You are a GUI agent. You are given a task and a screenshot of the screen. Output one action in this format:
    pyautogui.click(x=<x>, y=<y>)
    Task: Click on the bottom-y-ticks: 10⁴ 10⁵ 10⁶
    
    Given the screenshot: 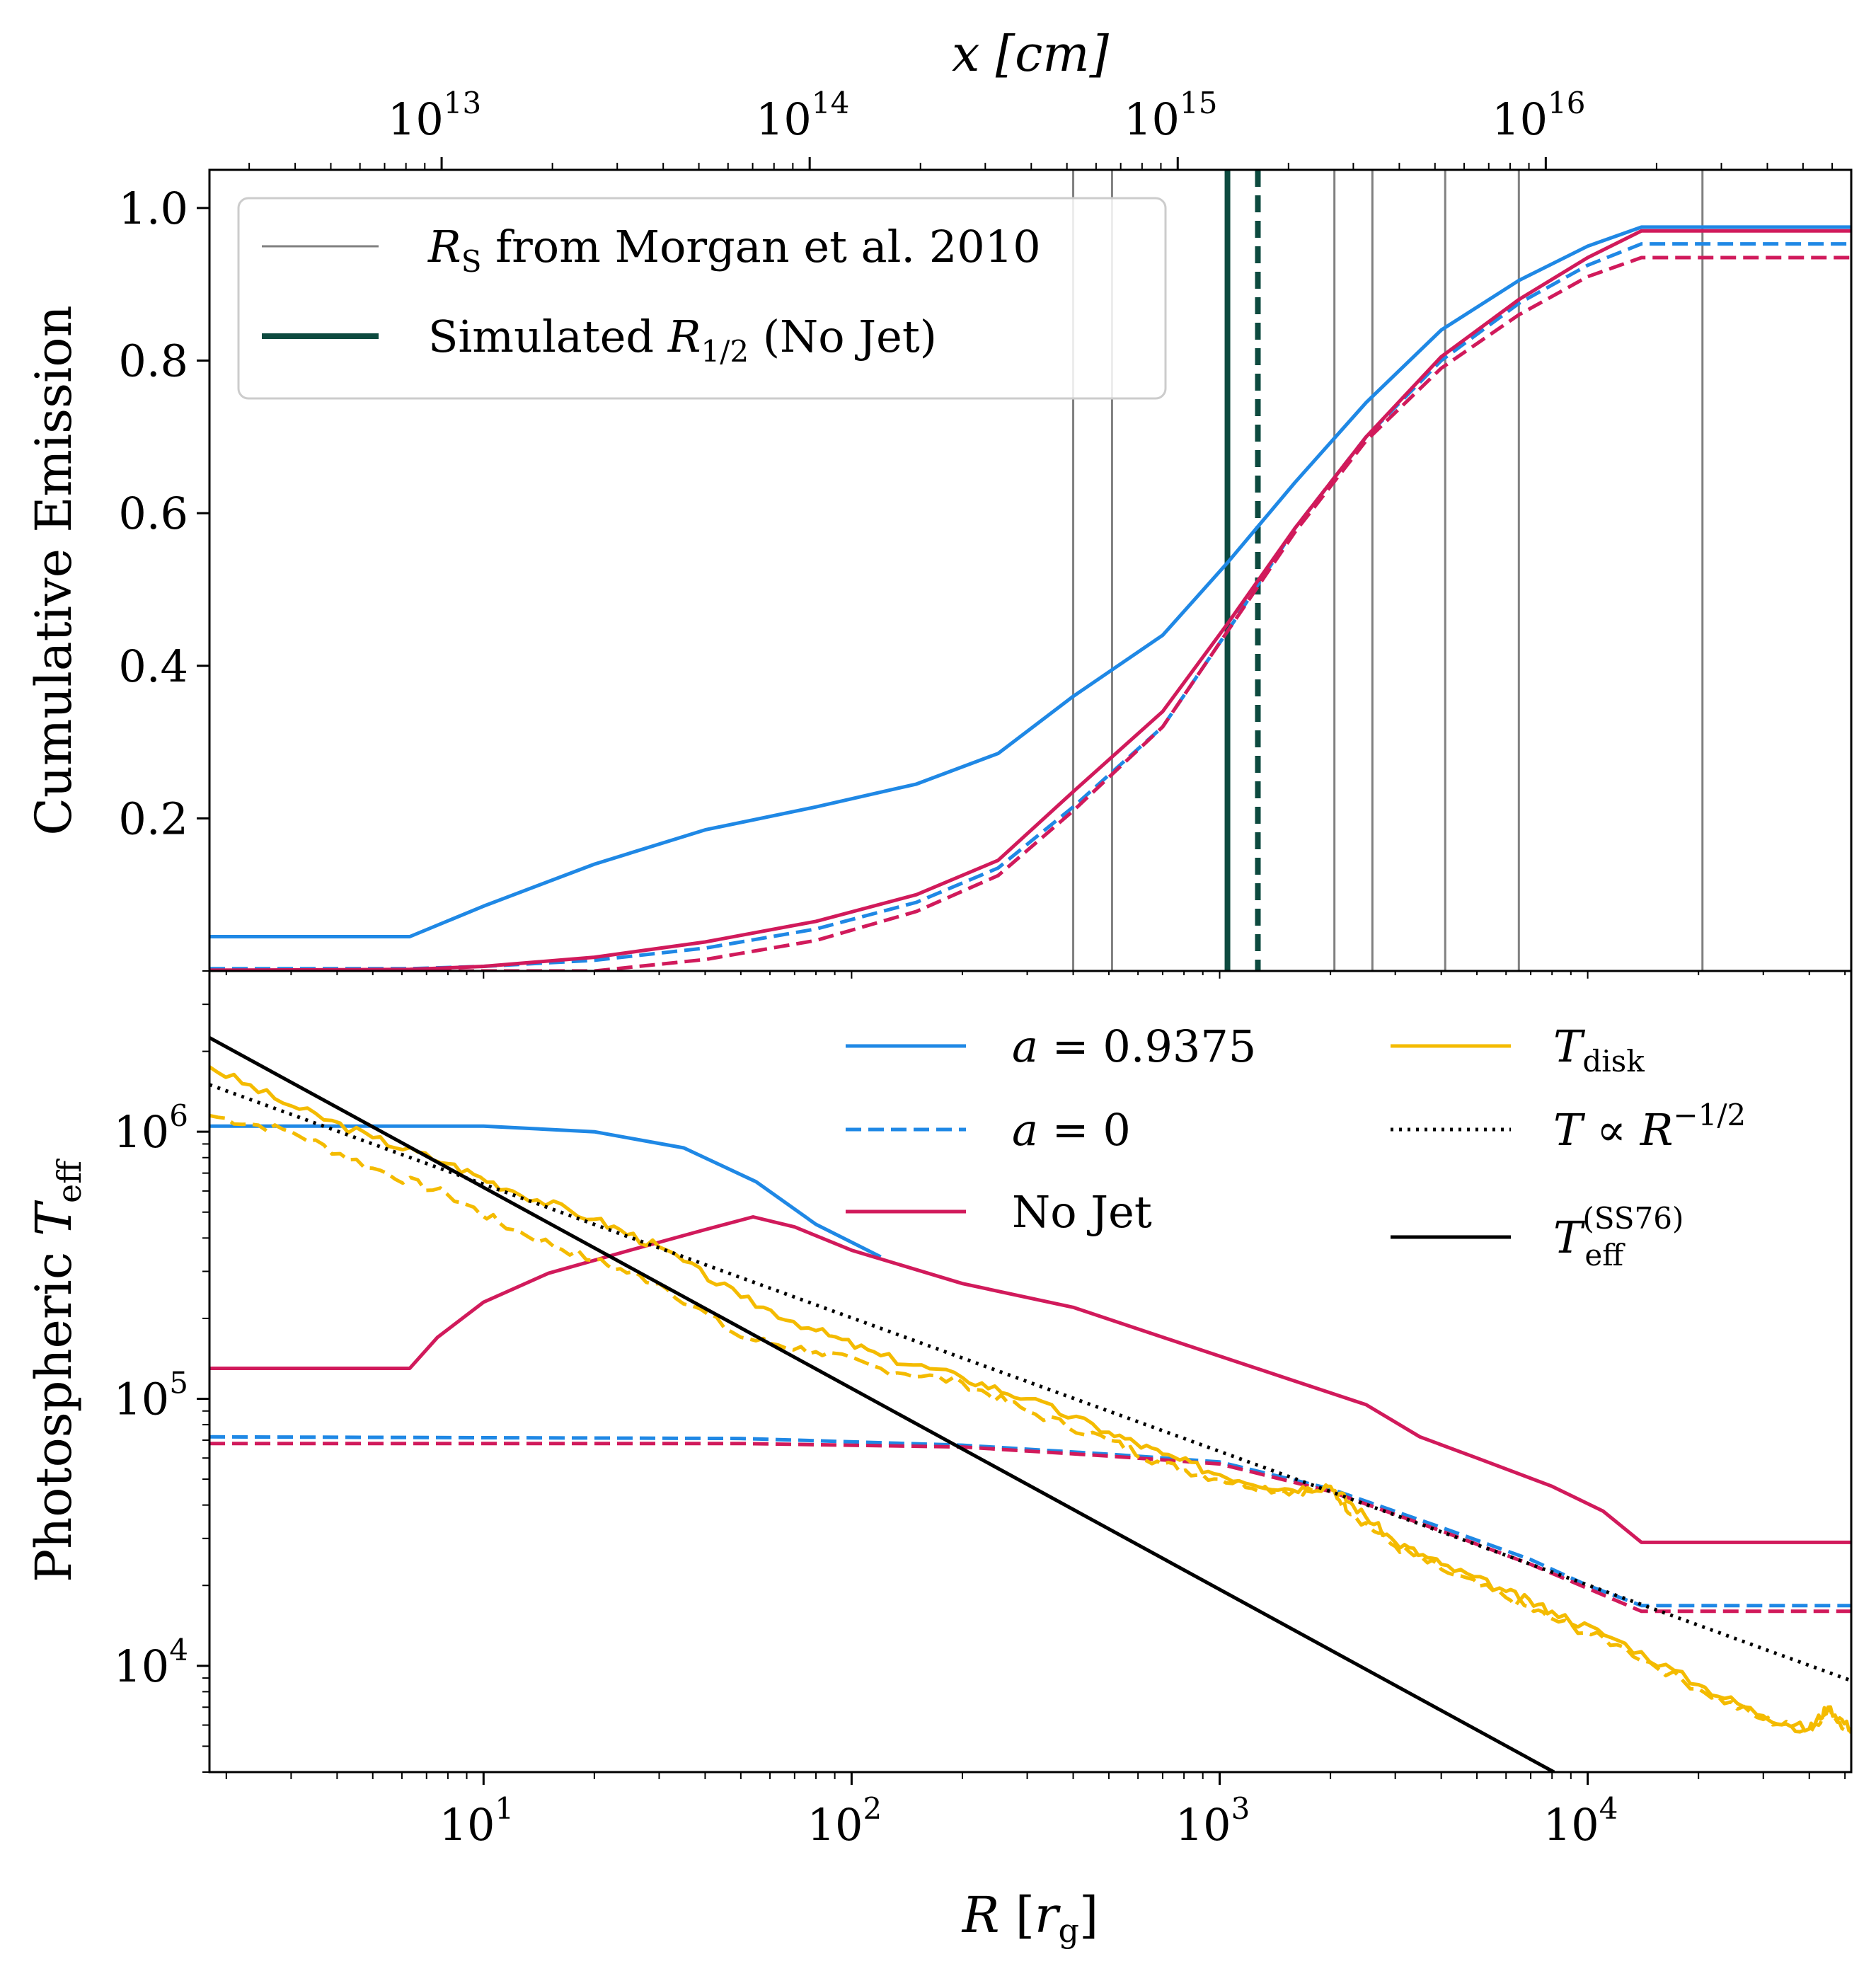 What is the action you would take?
    pyautogui.click(x=161, y=1371)
    